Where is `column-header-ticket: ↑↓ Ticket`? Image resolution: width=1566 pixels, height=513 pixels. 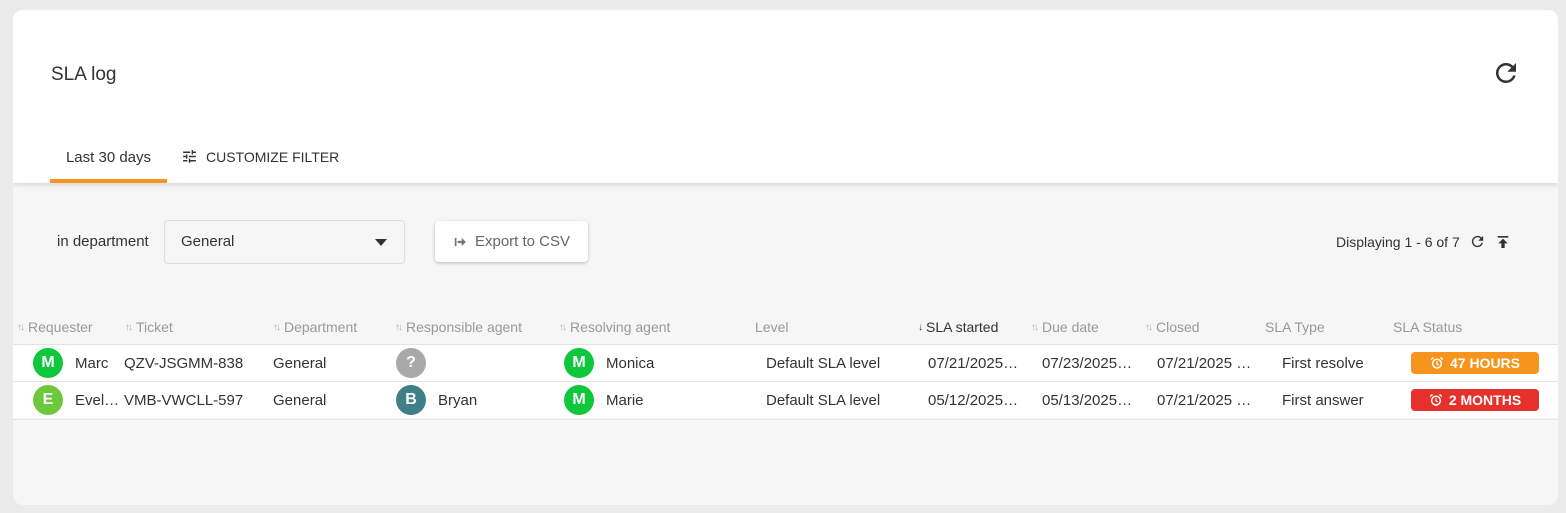
column-header-ticket: ↑↓ Ticket is located at coordinates (149, 327).